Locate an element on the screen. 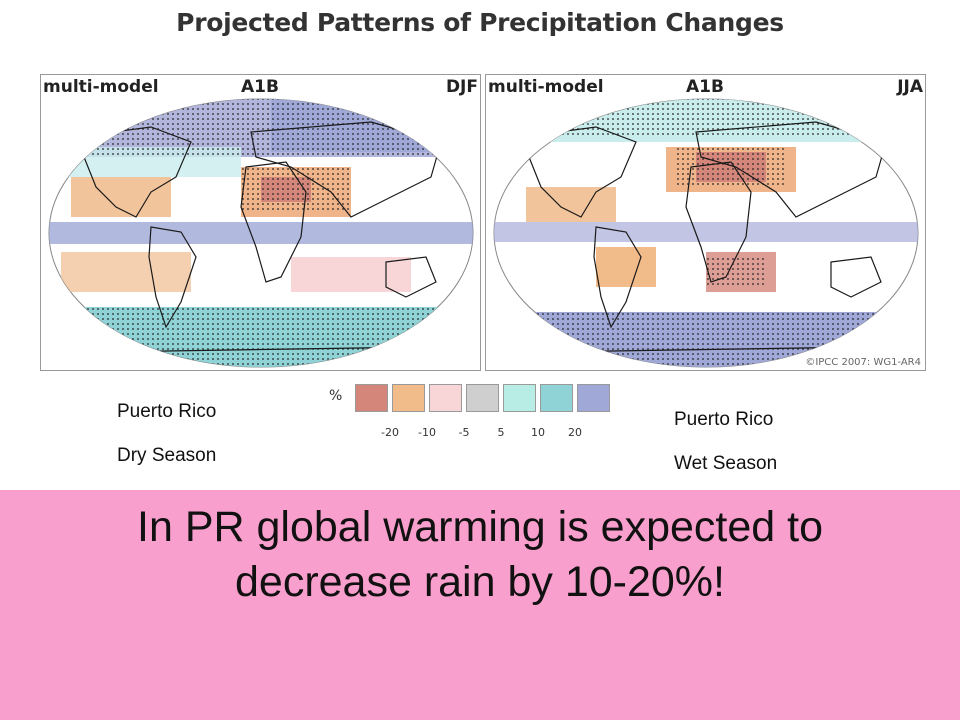 The image size is (960, 720). legend-tick: 5 is located at coordinates (501, 432).